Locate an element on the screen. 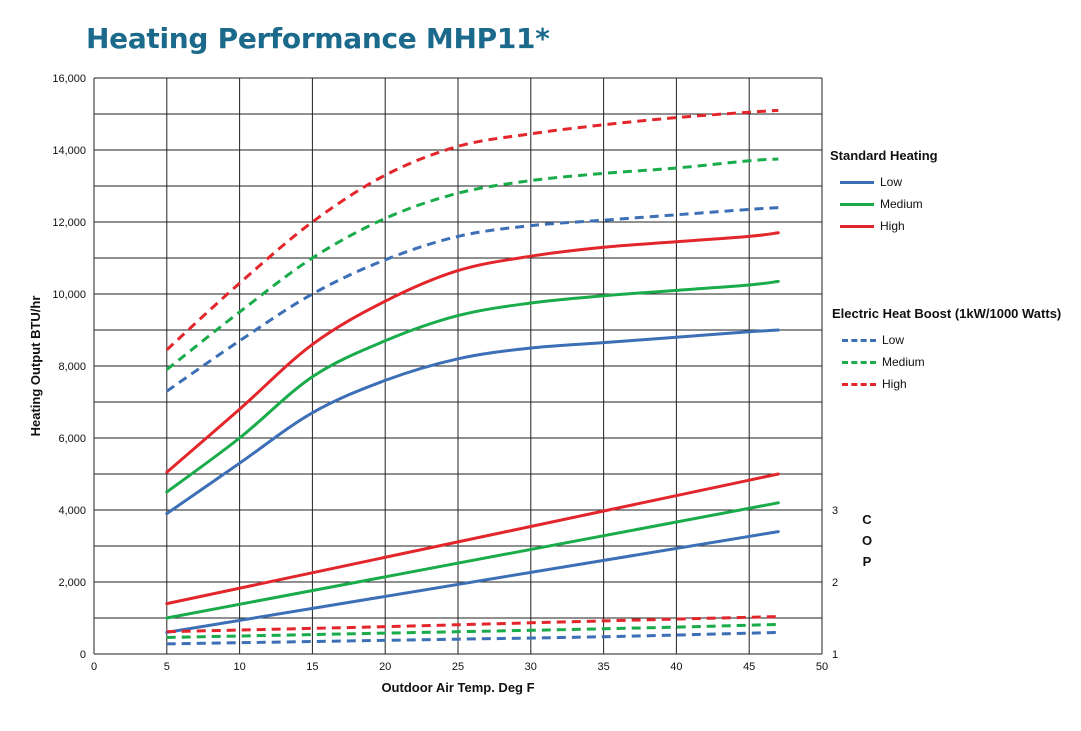  x-tick-label: 5 is located at coordinates (167, 667).